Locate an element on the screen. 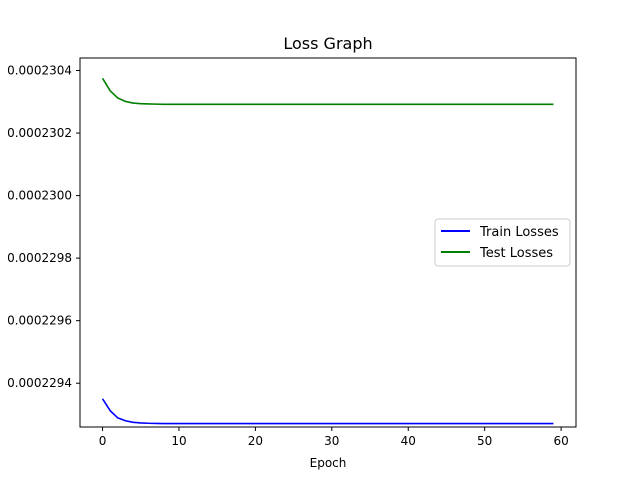  y-tick-label: 0.0002302 is located at coordinates (39, 133).